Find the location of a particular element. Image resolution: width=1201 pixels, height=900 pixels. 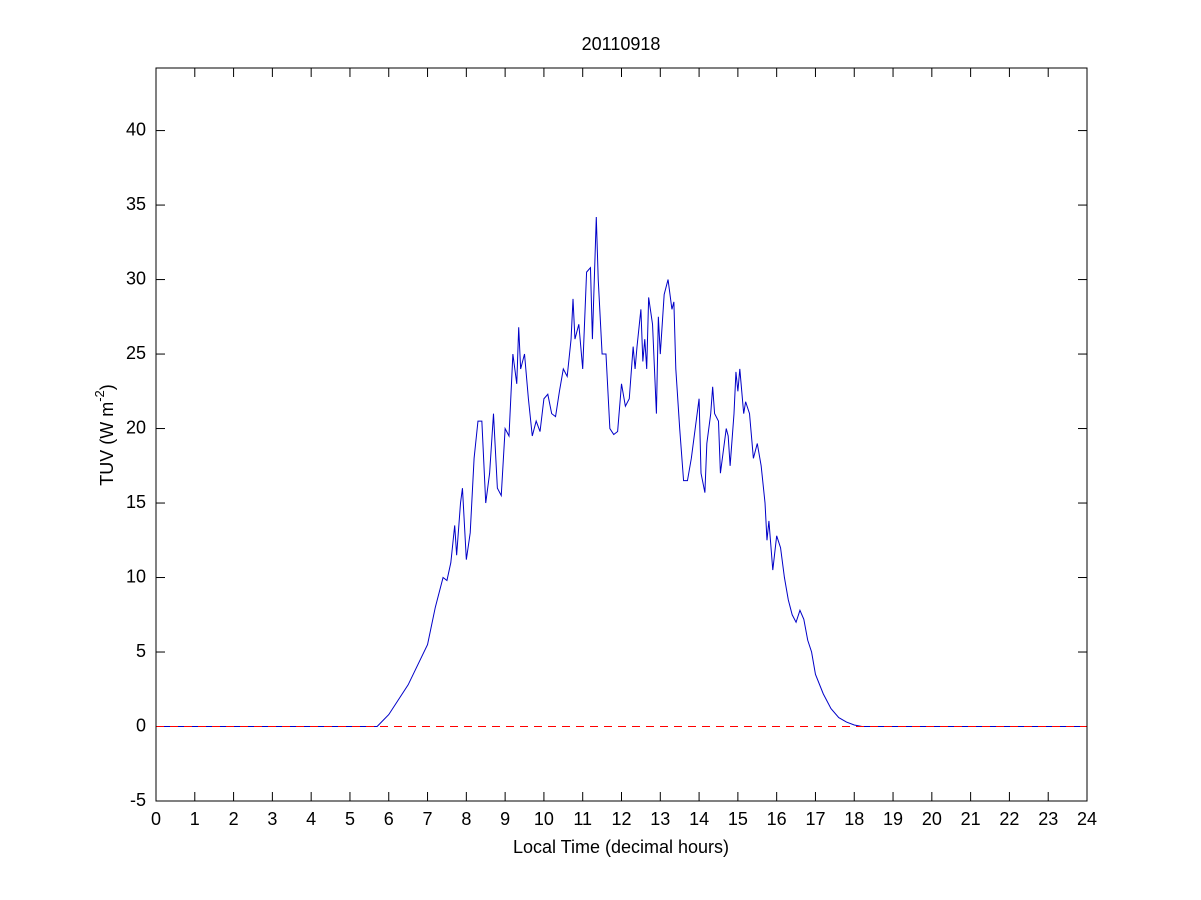

y-axis-label-part: ) is located at coordinates (107, 387).